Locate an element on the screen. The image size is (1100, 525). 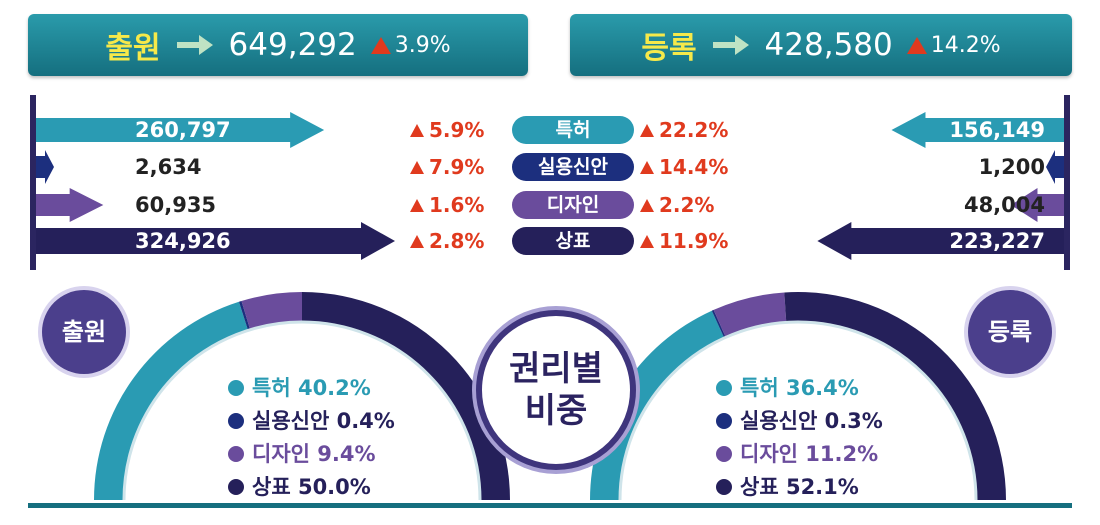
registration-change-2: 2.2% is located at coordinates (677, 205).